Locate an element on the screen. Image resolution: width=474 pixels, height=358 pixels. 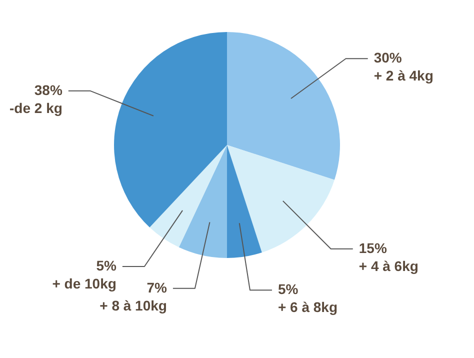
data-label: 30% is located at coordinates (388, 58).